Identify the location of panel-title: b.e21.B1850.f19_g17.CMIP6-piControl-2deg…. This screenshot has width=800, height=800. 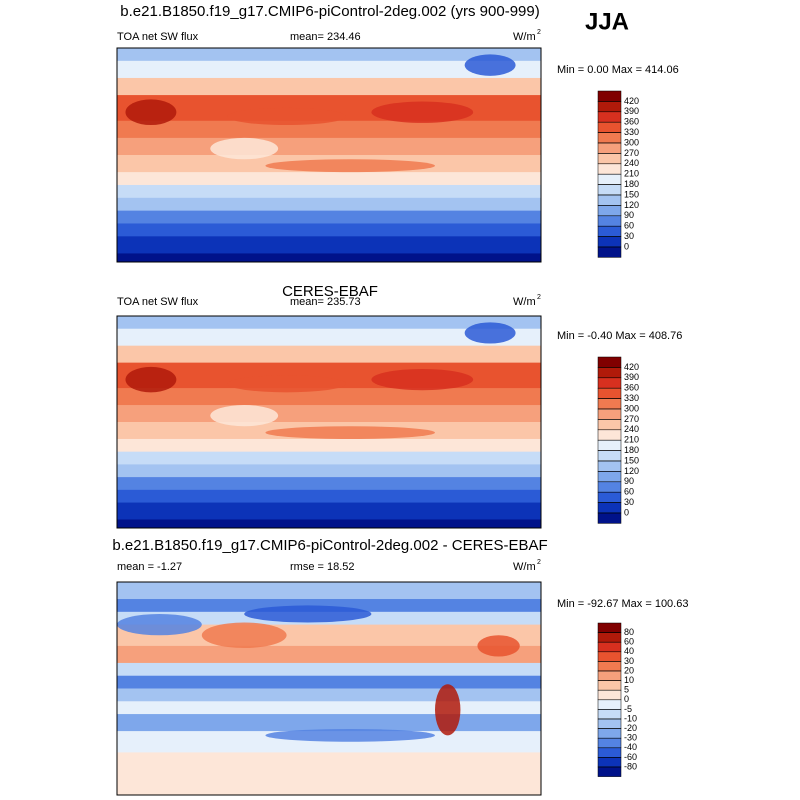
(329, 11).